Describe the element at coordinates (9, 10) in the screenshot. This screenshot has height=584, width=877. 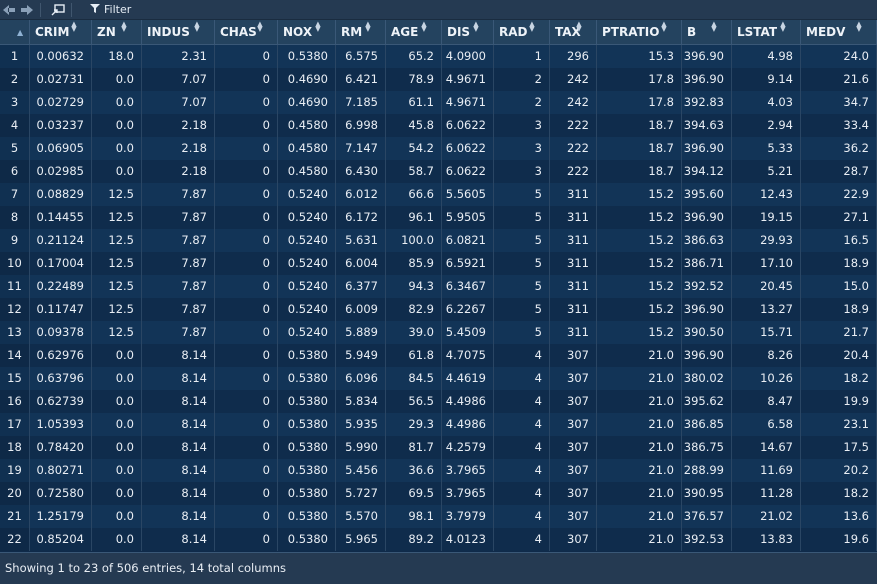
I see `arrow-left-icon` at that location.